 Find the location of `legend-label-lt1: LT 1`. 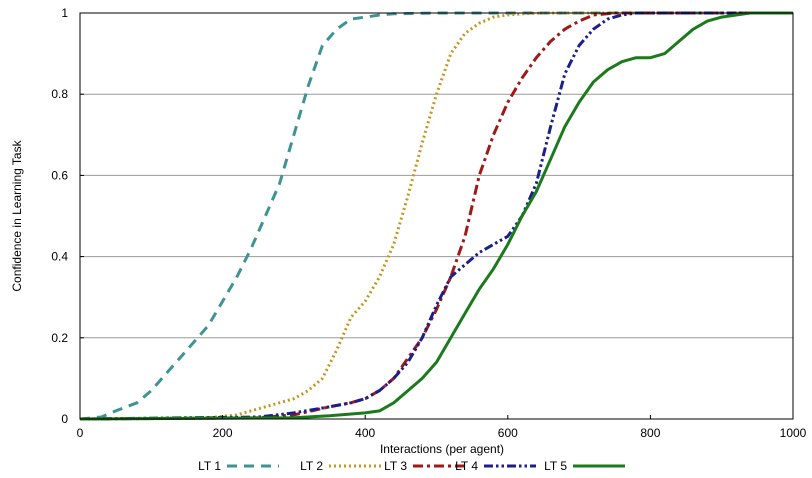

legend-label-lt1: LT 1 is located at coordinates (209, 466).